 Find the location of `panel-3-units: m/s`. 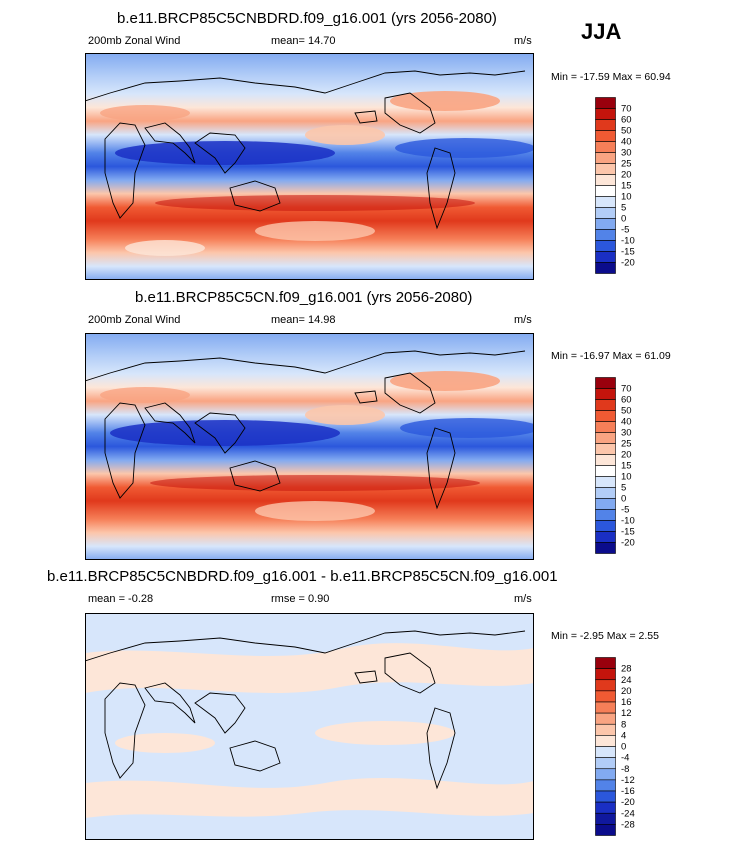

panel-3-units: m/s is located at coordinates (523, 599).